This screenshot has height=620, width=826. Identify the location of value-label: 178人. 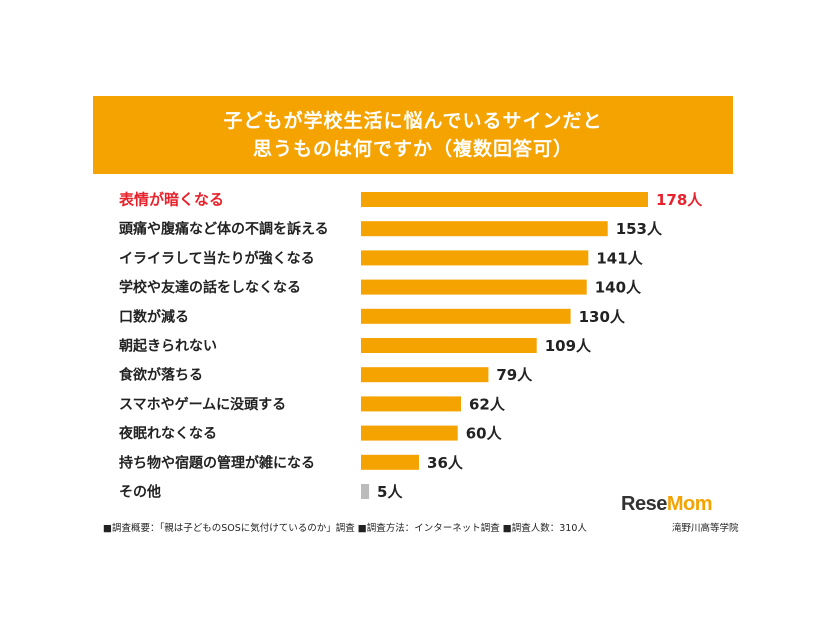
(679, 200).